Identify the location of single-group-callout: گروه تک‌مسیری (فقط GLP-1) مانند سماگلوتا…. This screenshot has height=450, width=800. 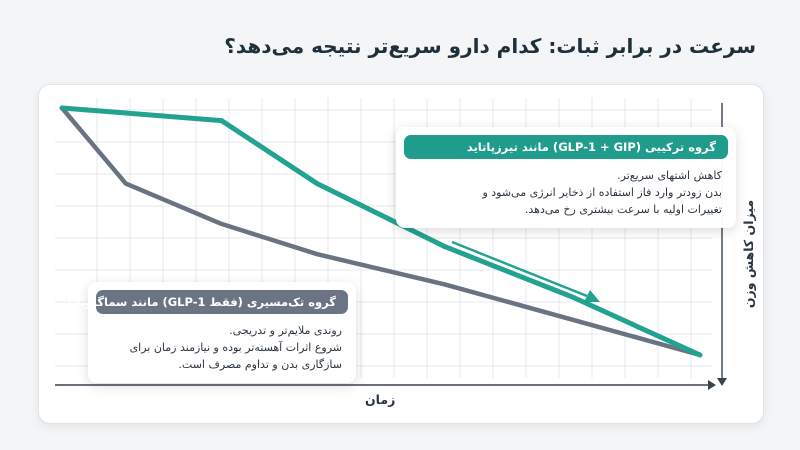
(211, 332).